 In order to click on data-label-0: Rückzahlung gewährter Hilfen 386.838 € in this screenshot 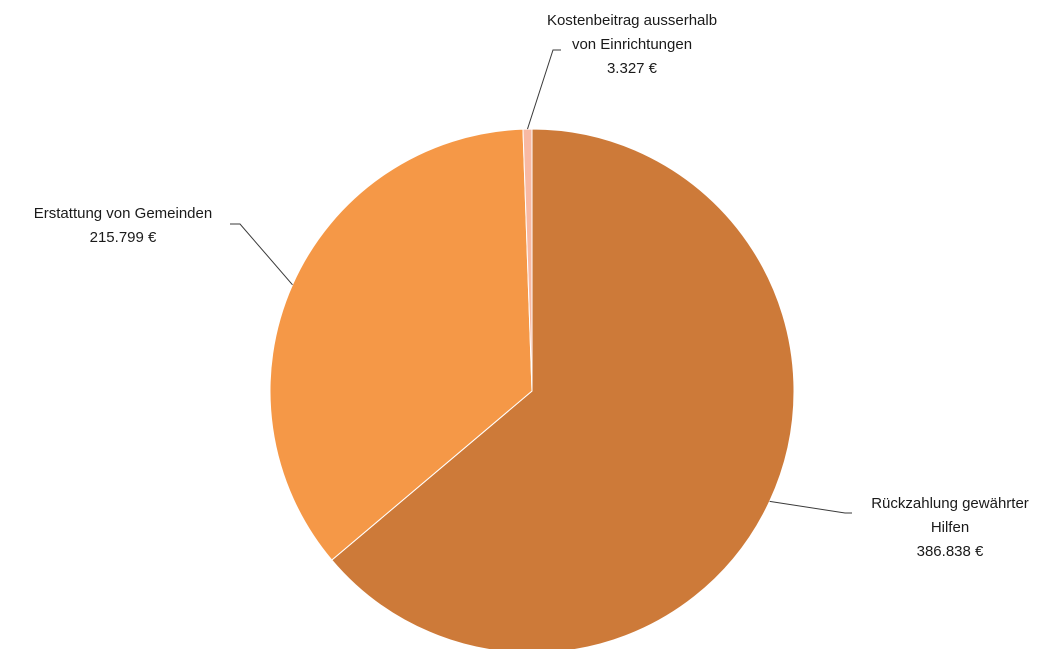, I will do `click(950, 527)`.